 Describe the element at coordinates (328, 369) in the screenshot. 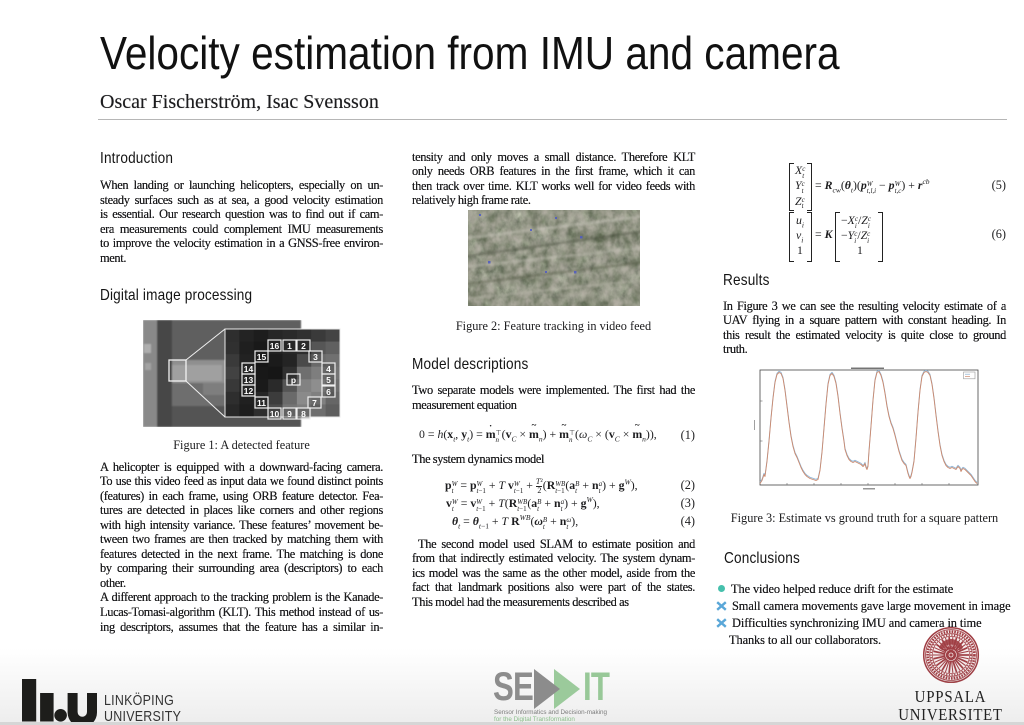

I see `svg-text: 4` at that location.